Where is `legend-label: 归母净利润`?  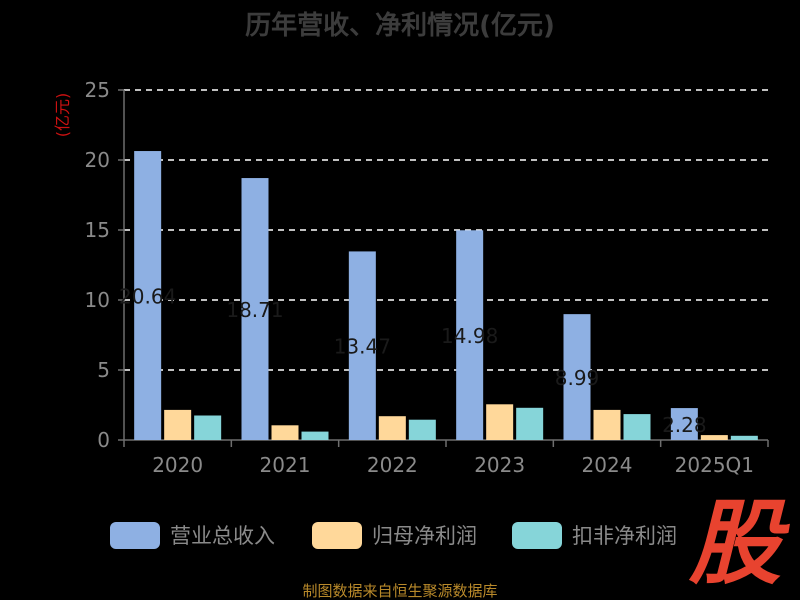
legend-label: 归母净利润 is located at coordinates (424, 536).